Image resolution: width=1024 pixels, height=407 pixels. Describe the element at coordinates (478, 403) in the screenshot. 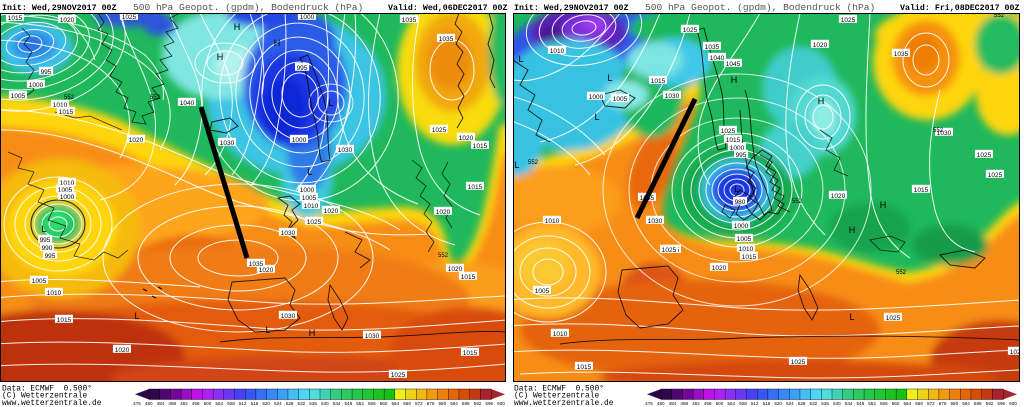

I see `svg-text: 592` at that location.